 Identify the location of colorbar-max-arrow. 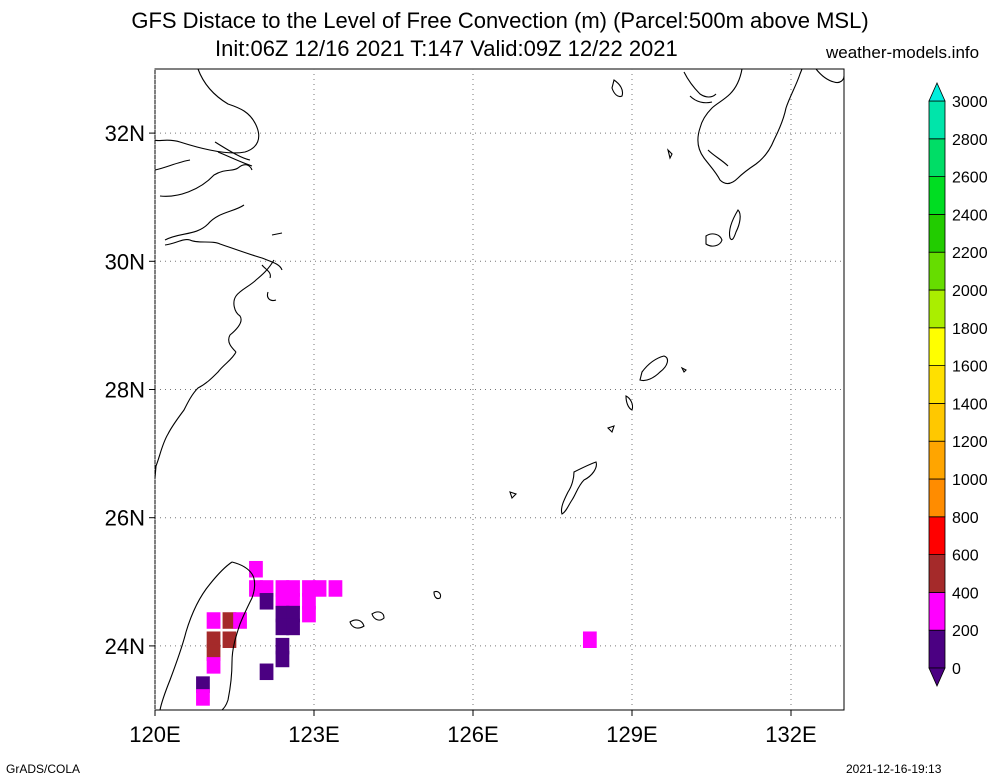
(937, 92).